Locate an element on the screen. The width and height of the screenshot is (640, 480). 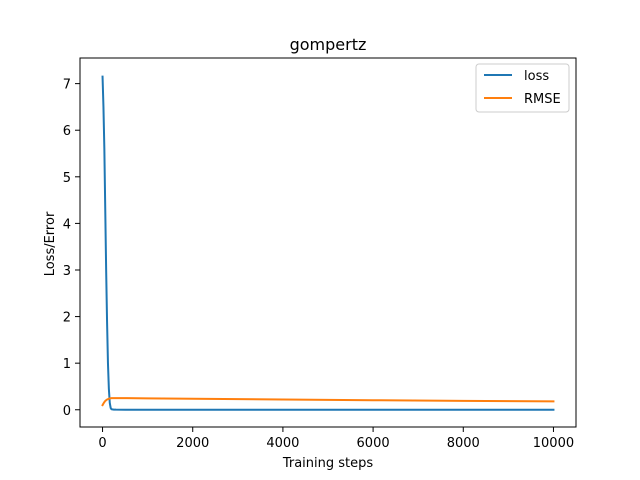
y-tick-label: 0 is located at coordinates (67, 411).